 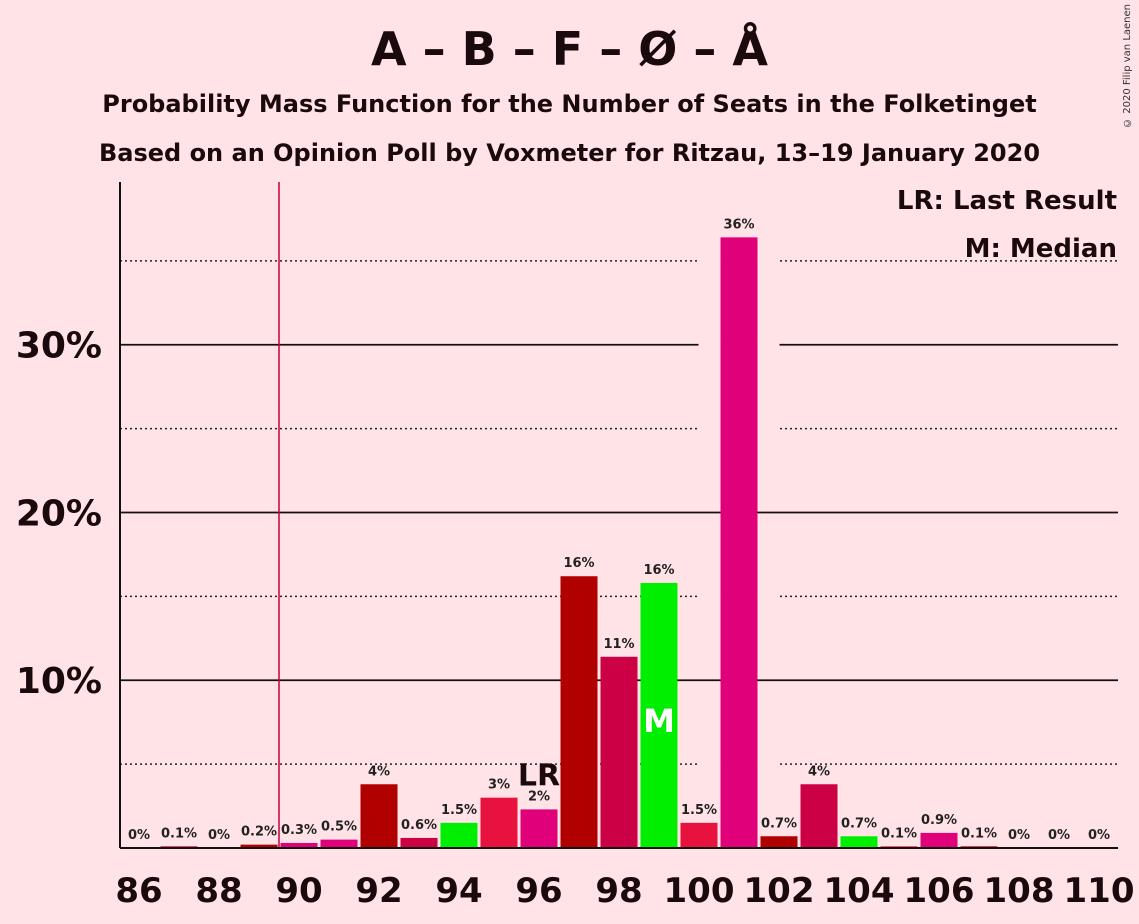 I want to click on x-tick-label: 110, so click(x=1099, y=891).